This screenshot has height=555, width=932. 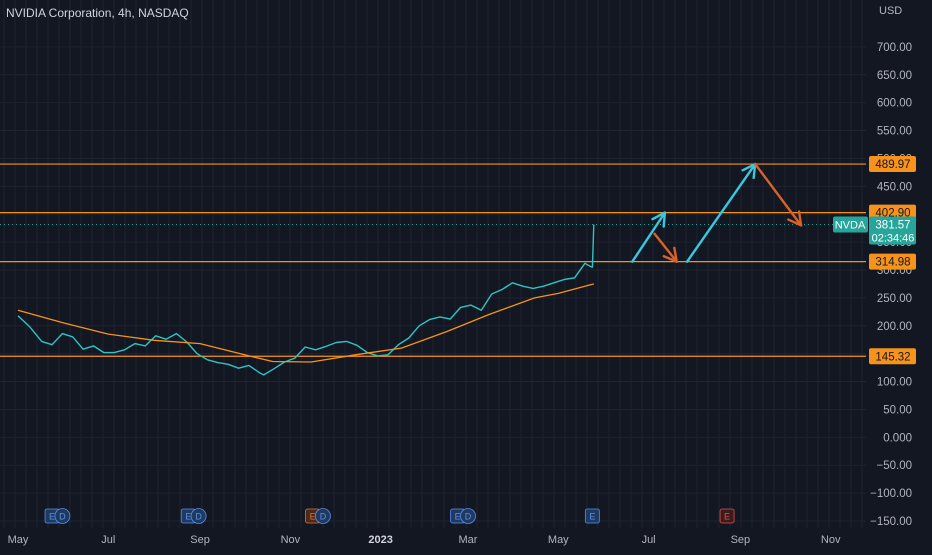 I want to click on last-price-value: 381.57, so click(x=892, y=226).